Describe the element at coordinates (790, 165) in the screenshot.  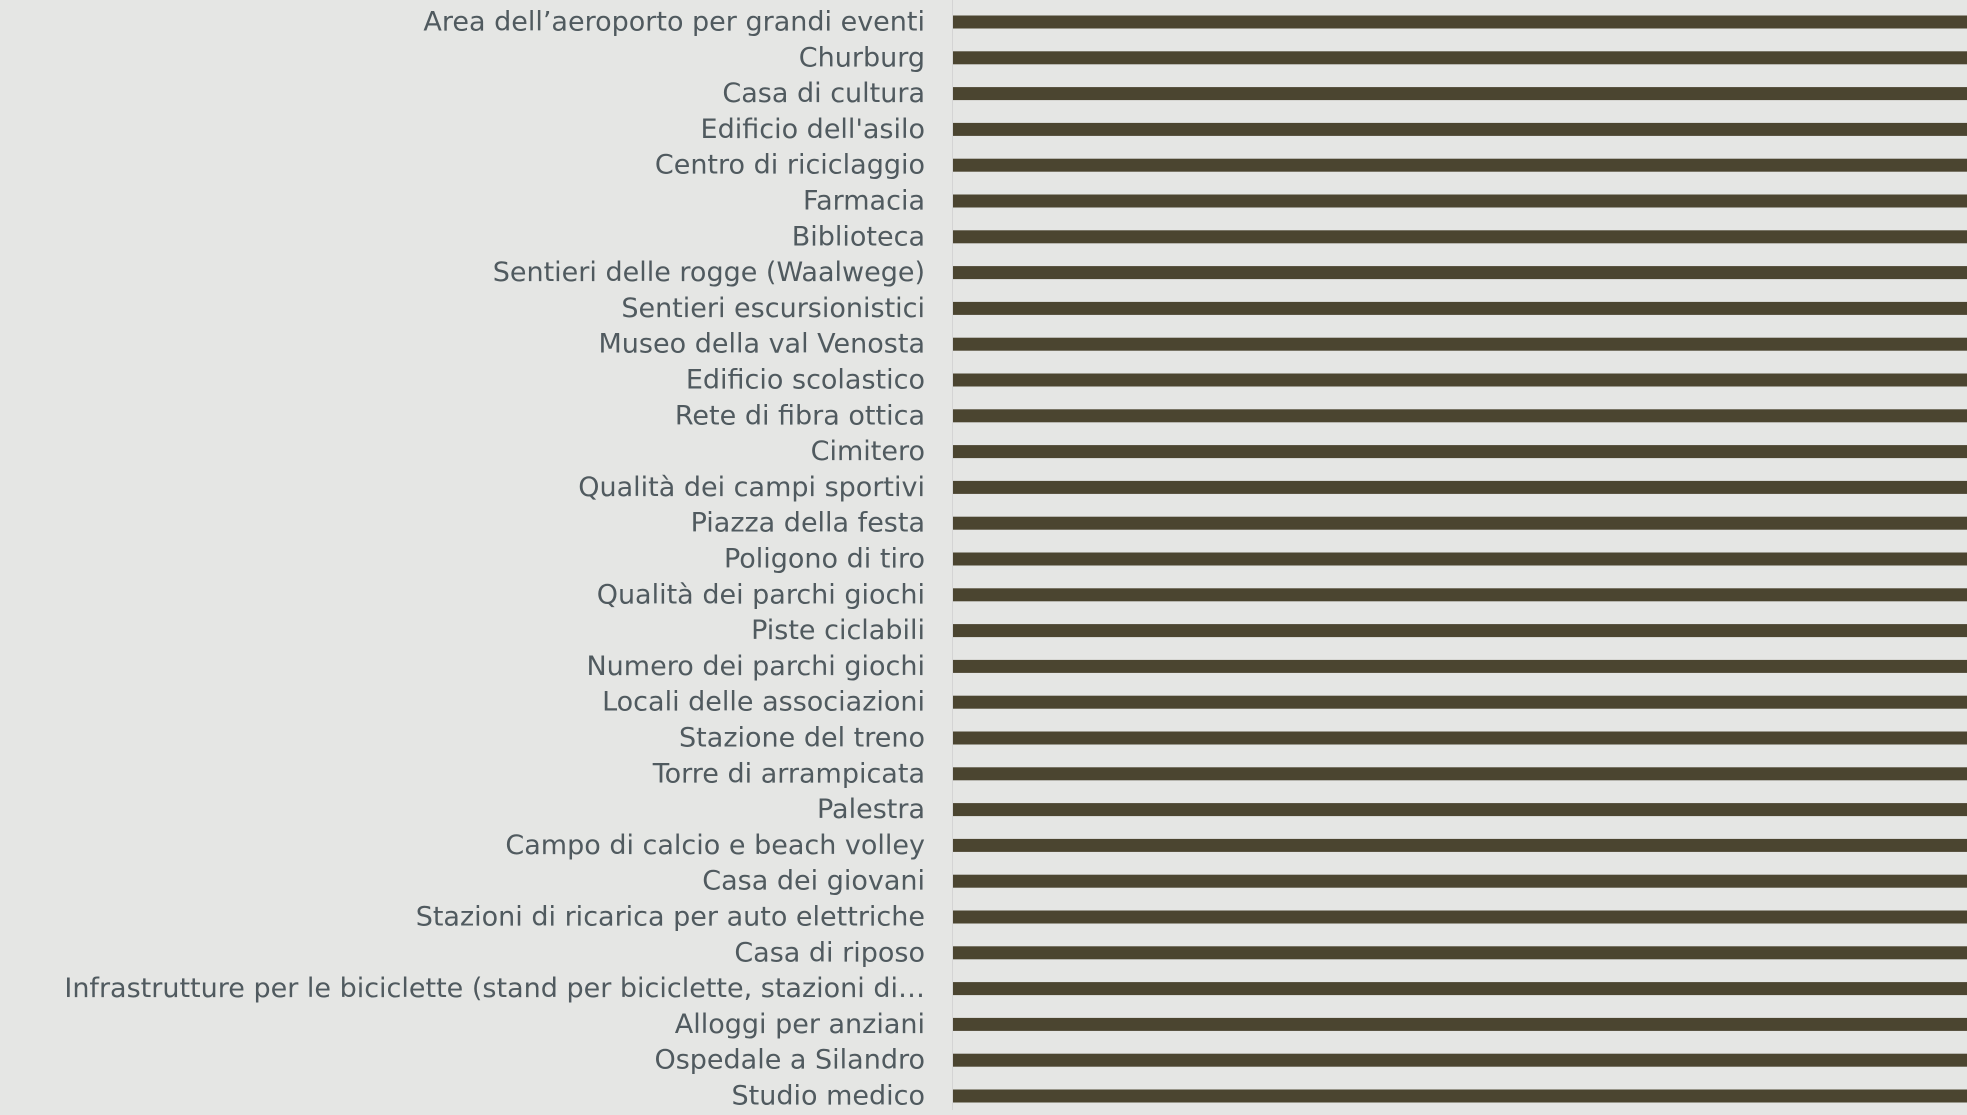
I see `category-label: Centro di riciclaggio` at that location.